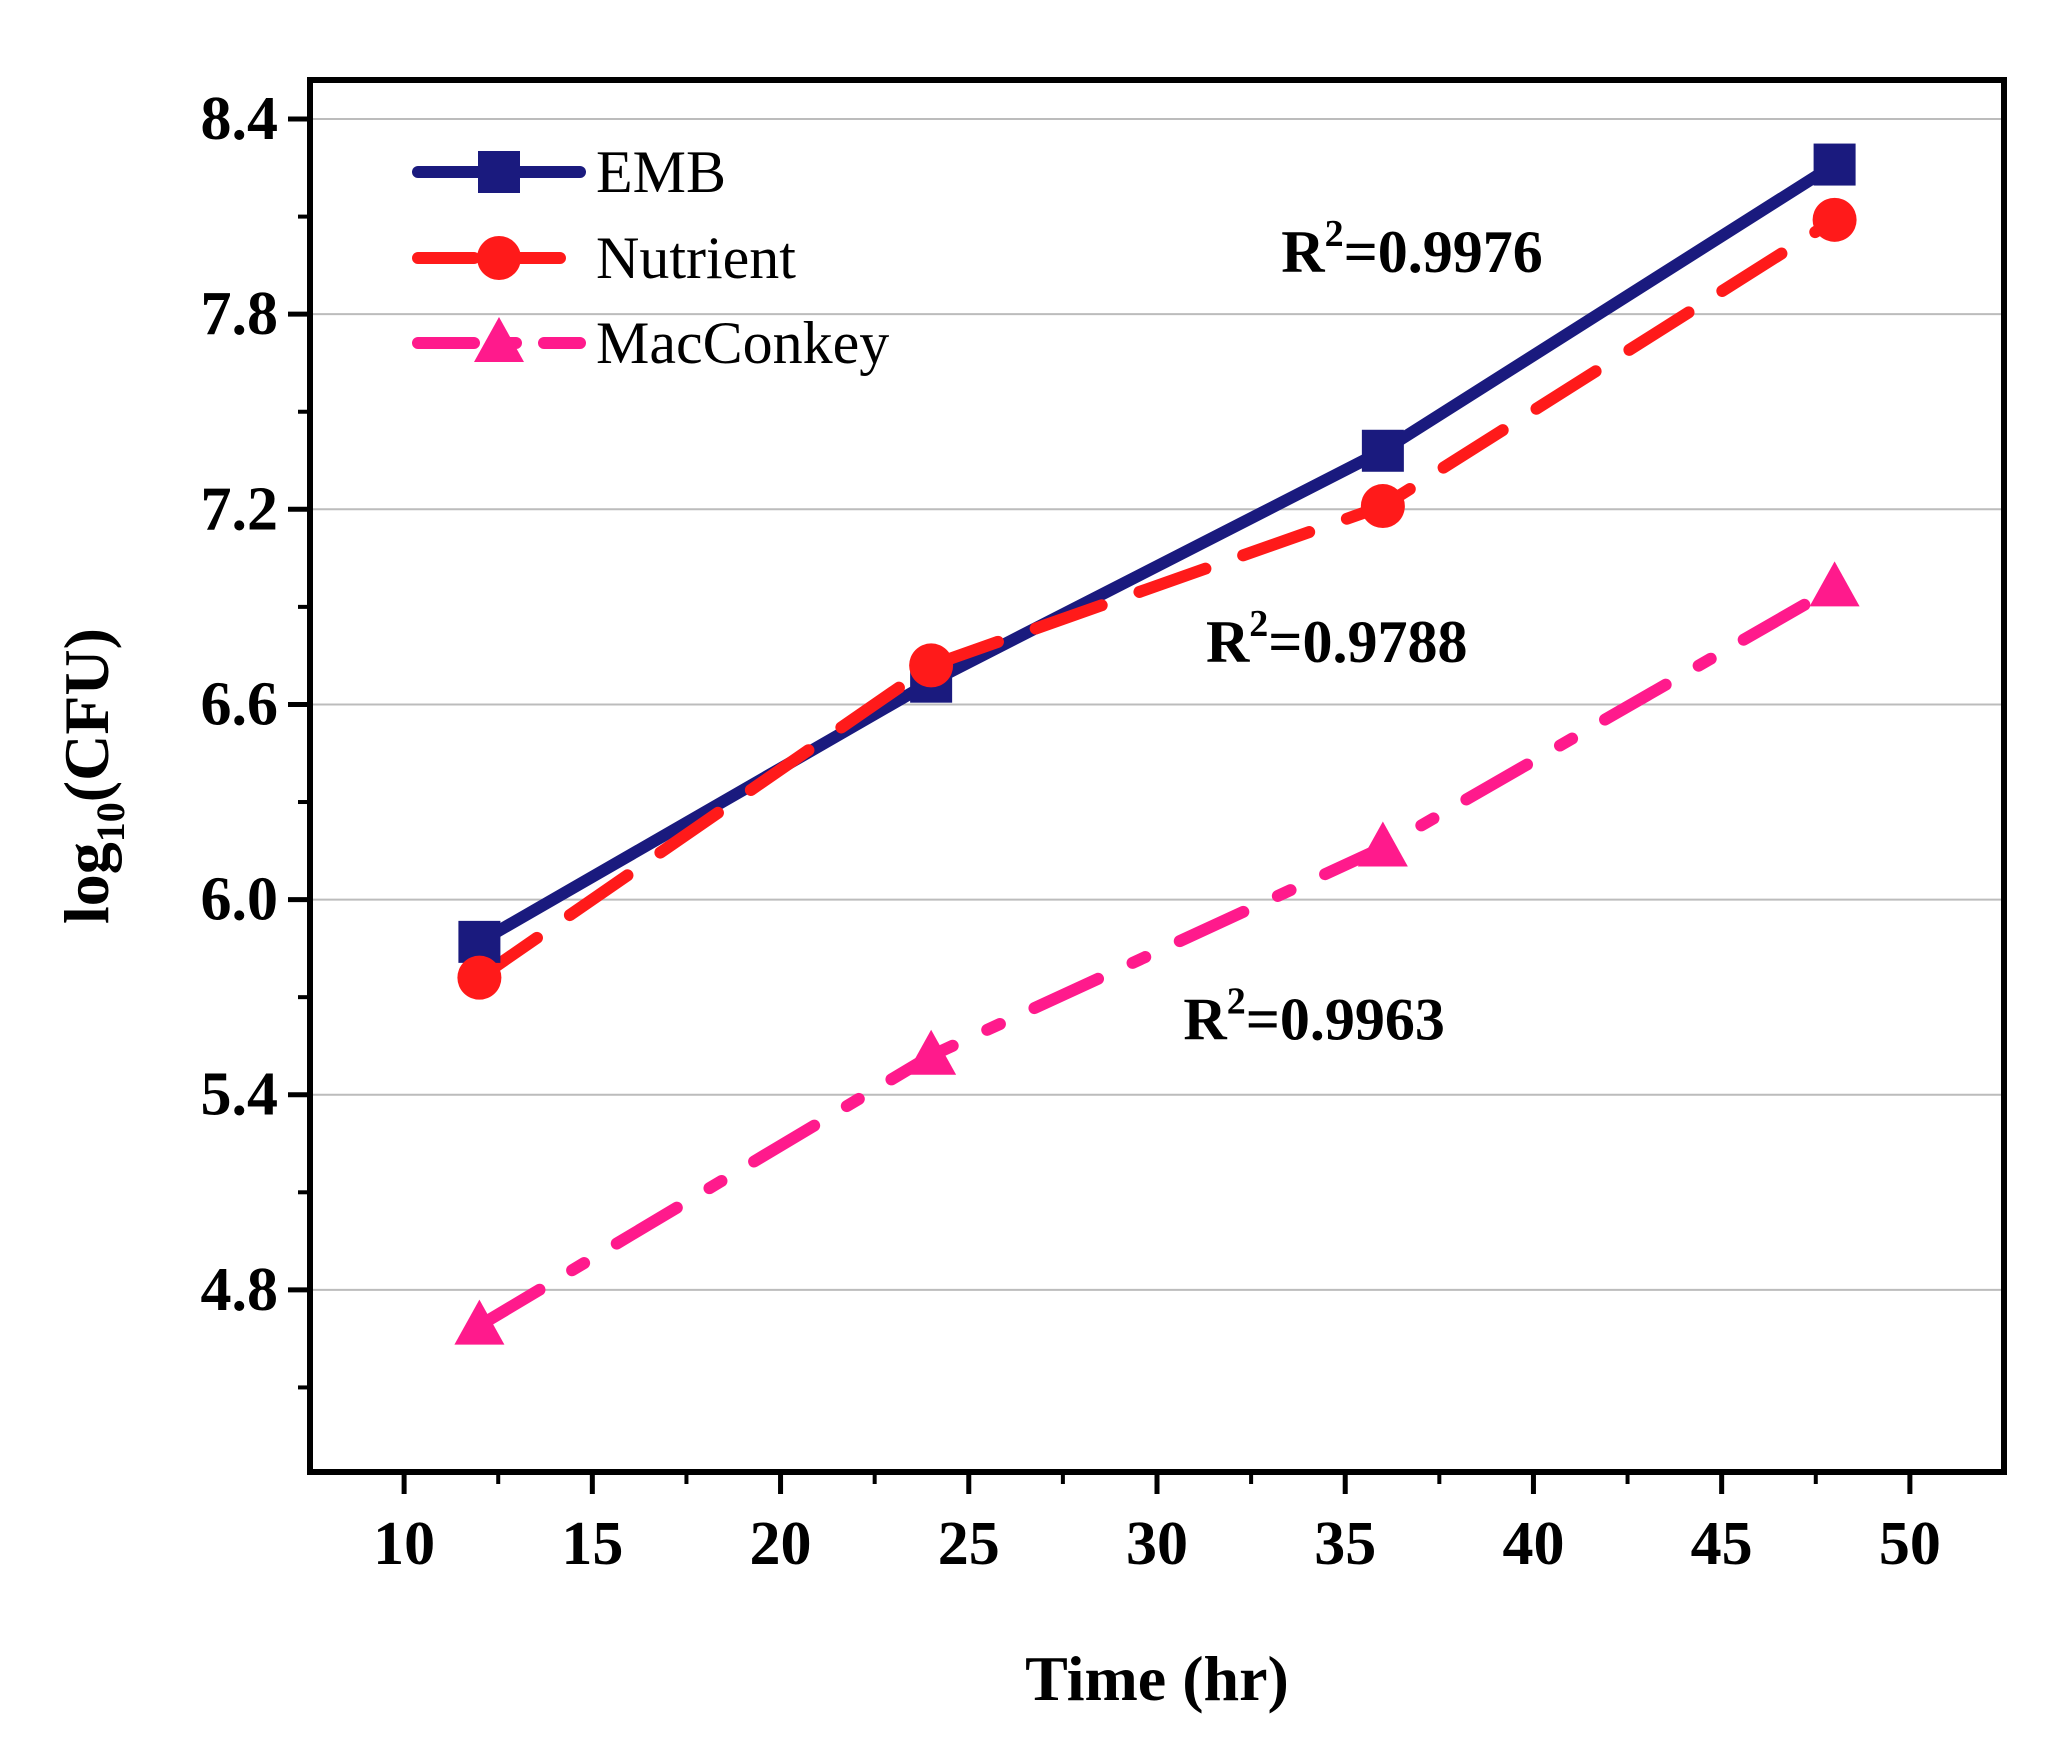  I want to click on x-tick-label: 40, so click(1533, 1544).